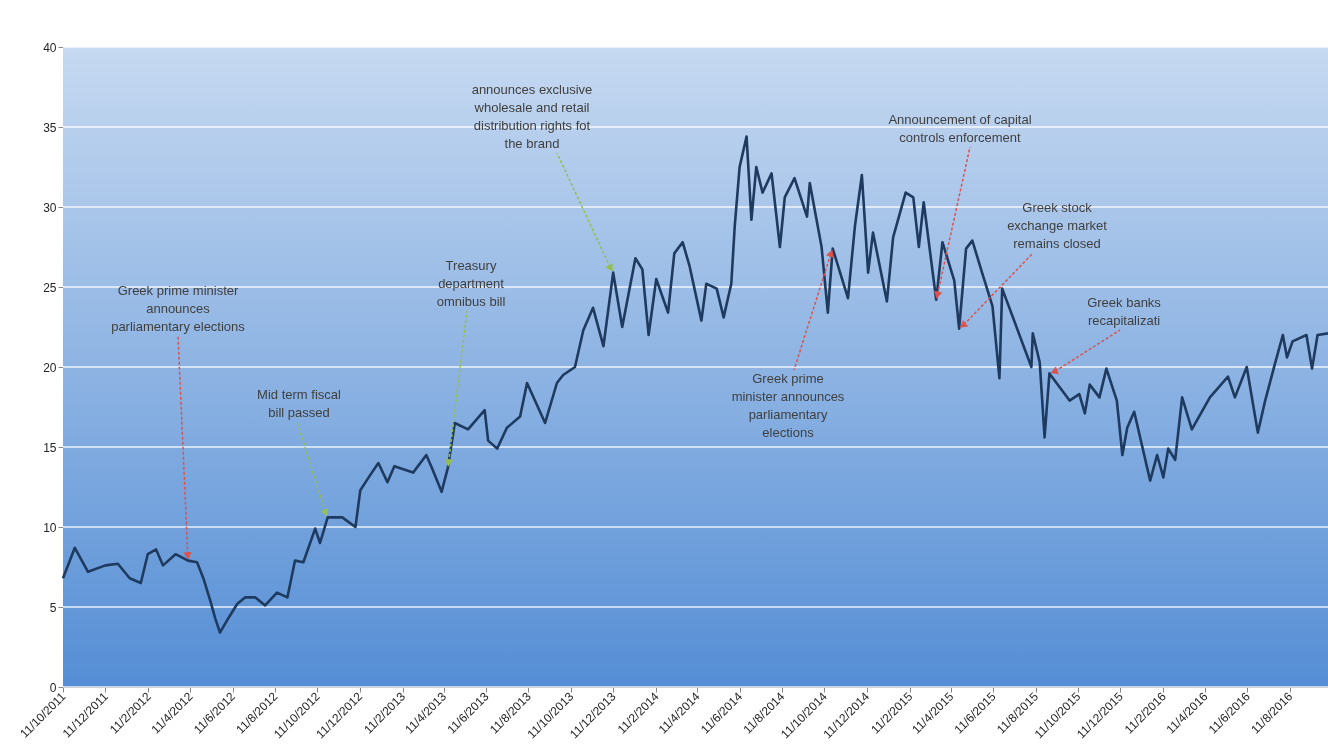  I want to click on annotation: Mid term fiscal bill passed, so click(299, 403).